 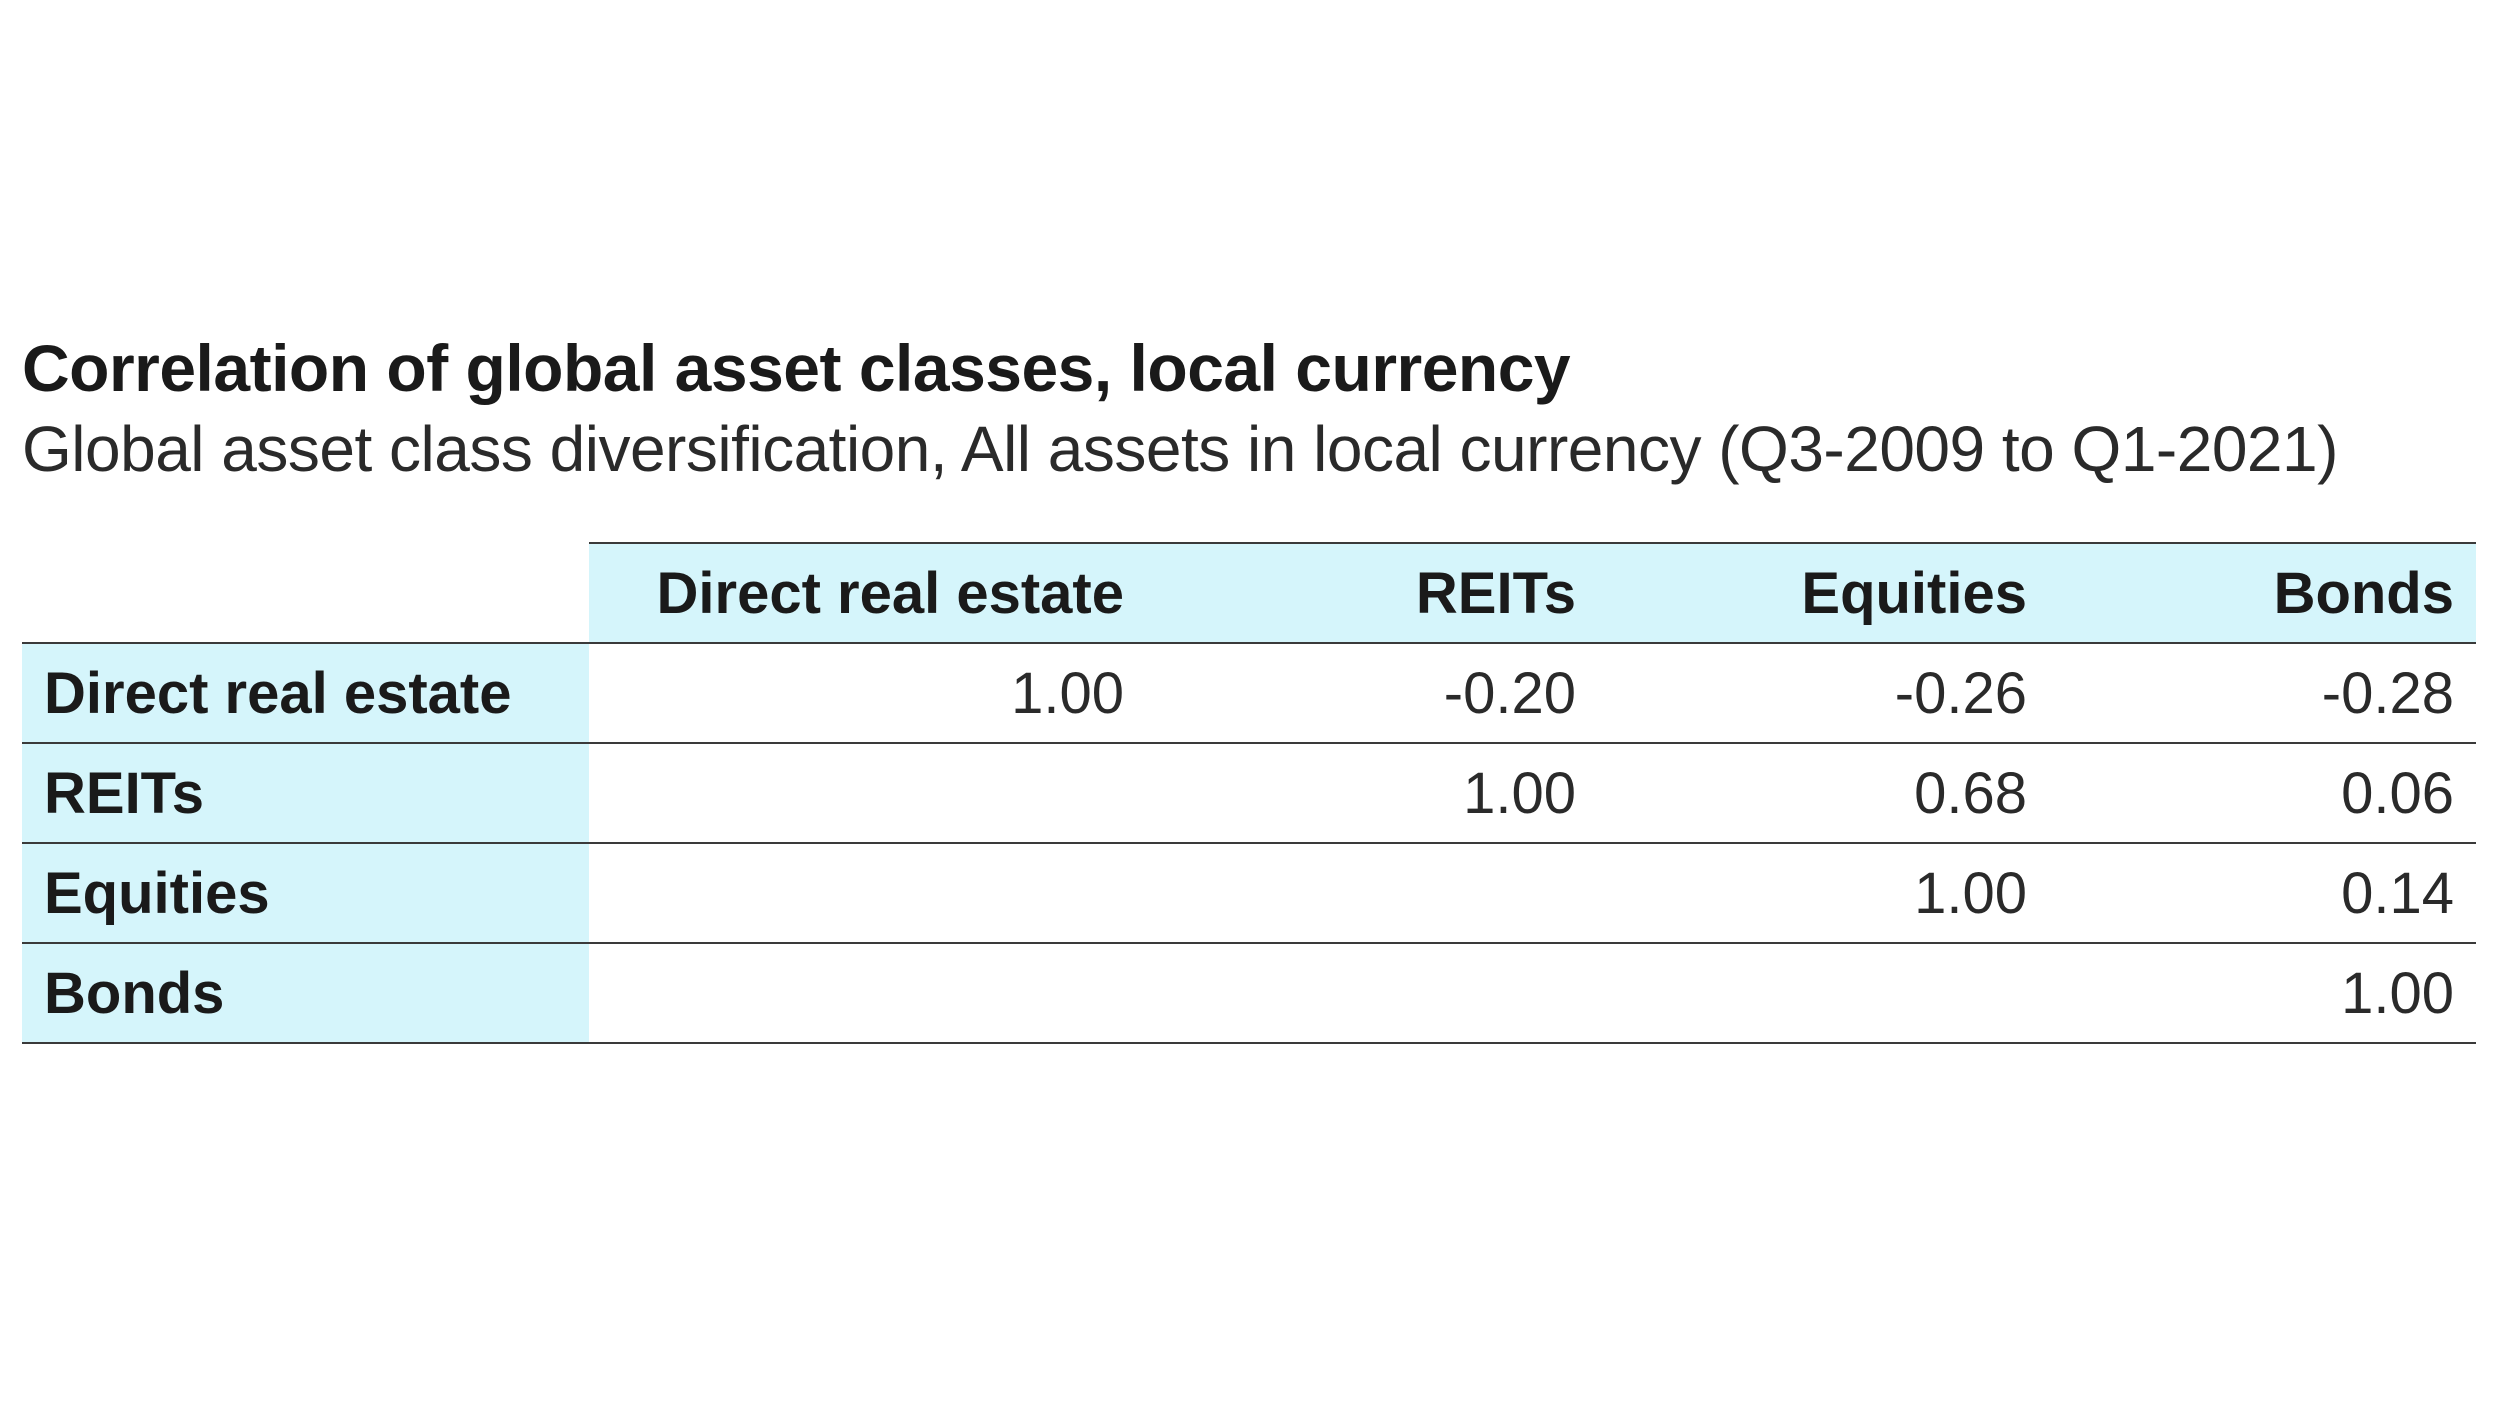 I want to click on table-cell: 0.68, so click(x=1970, y=793).